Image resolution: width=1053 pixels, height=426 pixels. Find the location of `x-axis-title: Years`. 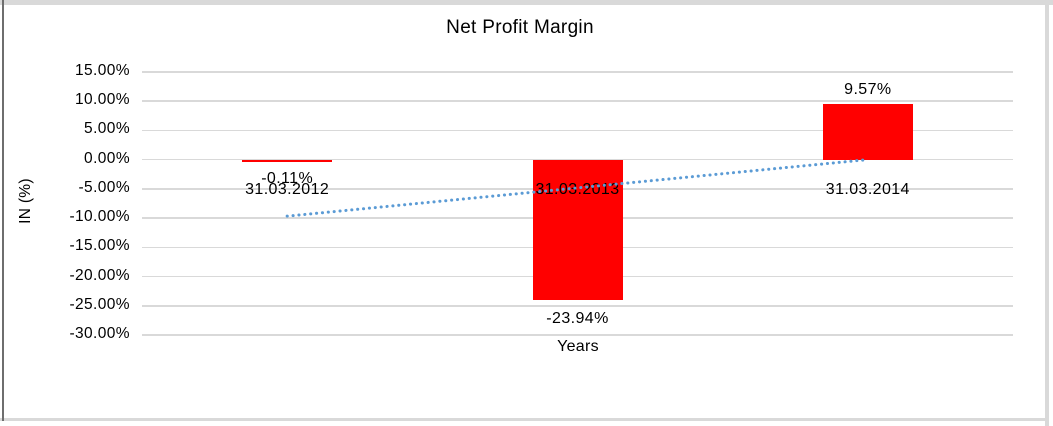

x-axis-title: Years is located at coordinates (578, 346).